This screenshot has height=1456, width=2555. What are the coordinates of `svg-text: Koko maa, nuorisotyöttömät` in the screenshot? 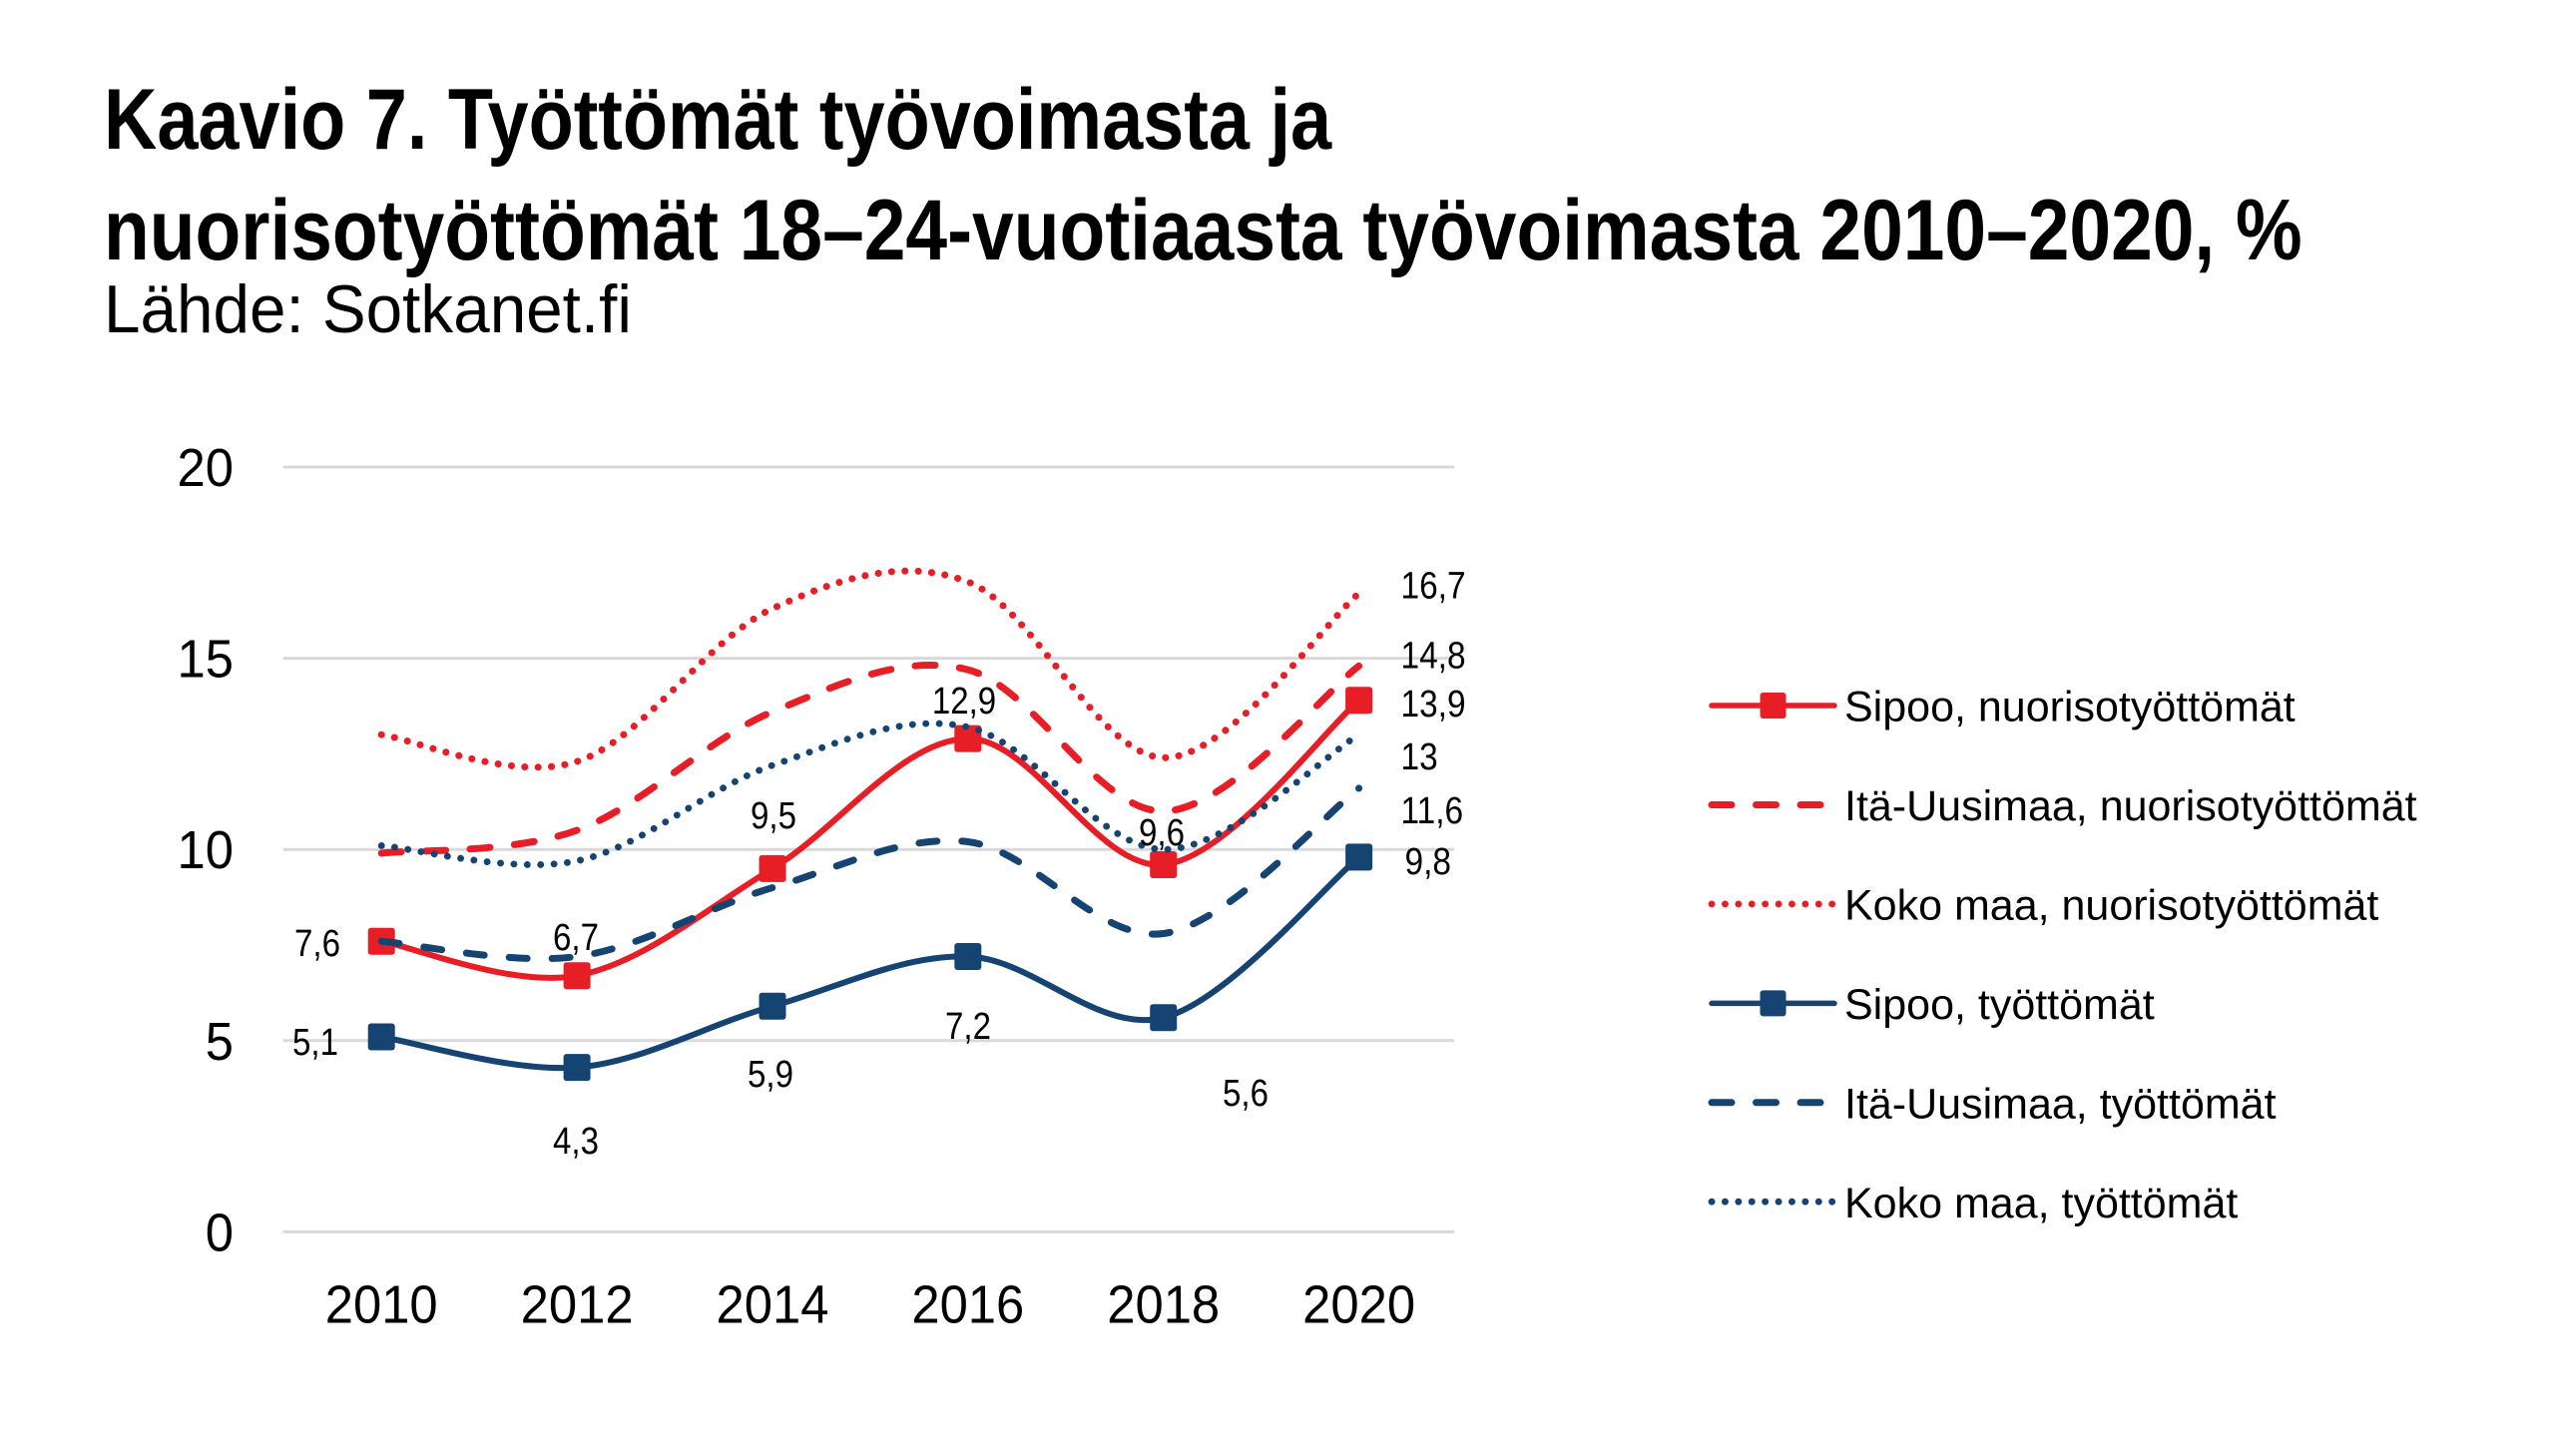 It's located at (2111, 905).